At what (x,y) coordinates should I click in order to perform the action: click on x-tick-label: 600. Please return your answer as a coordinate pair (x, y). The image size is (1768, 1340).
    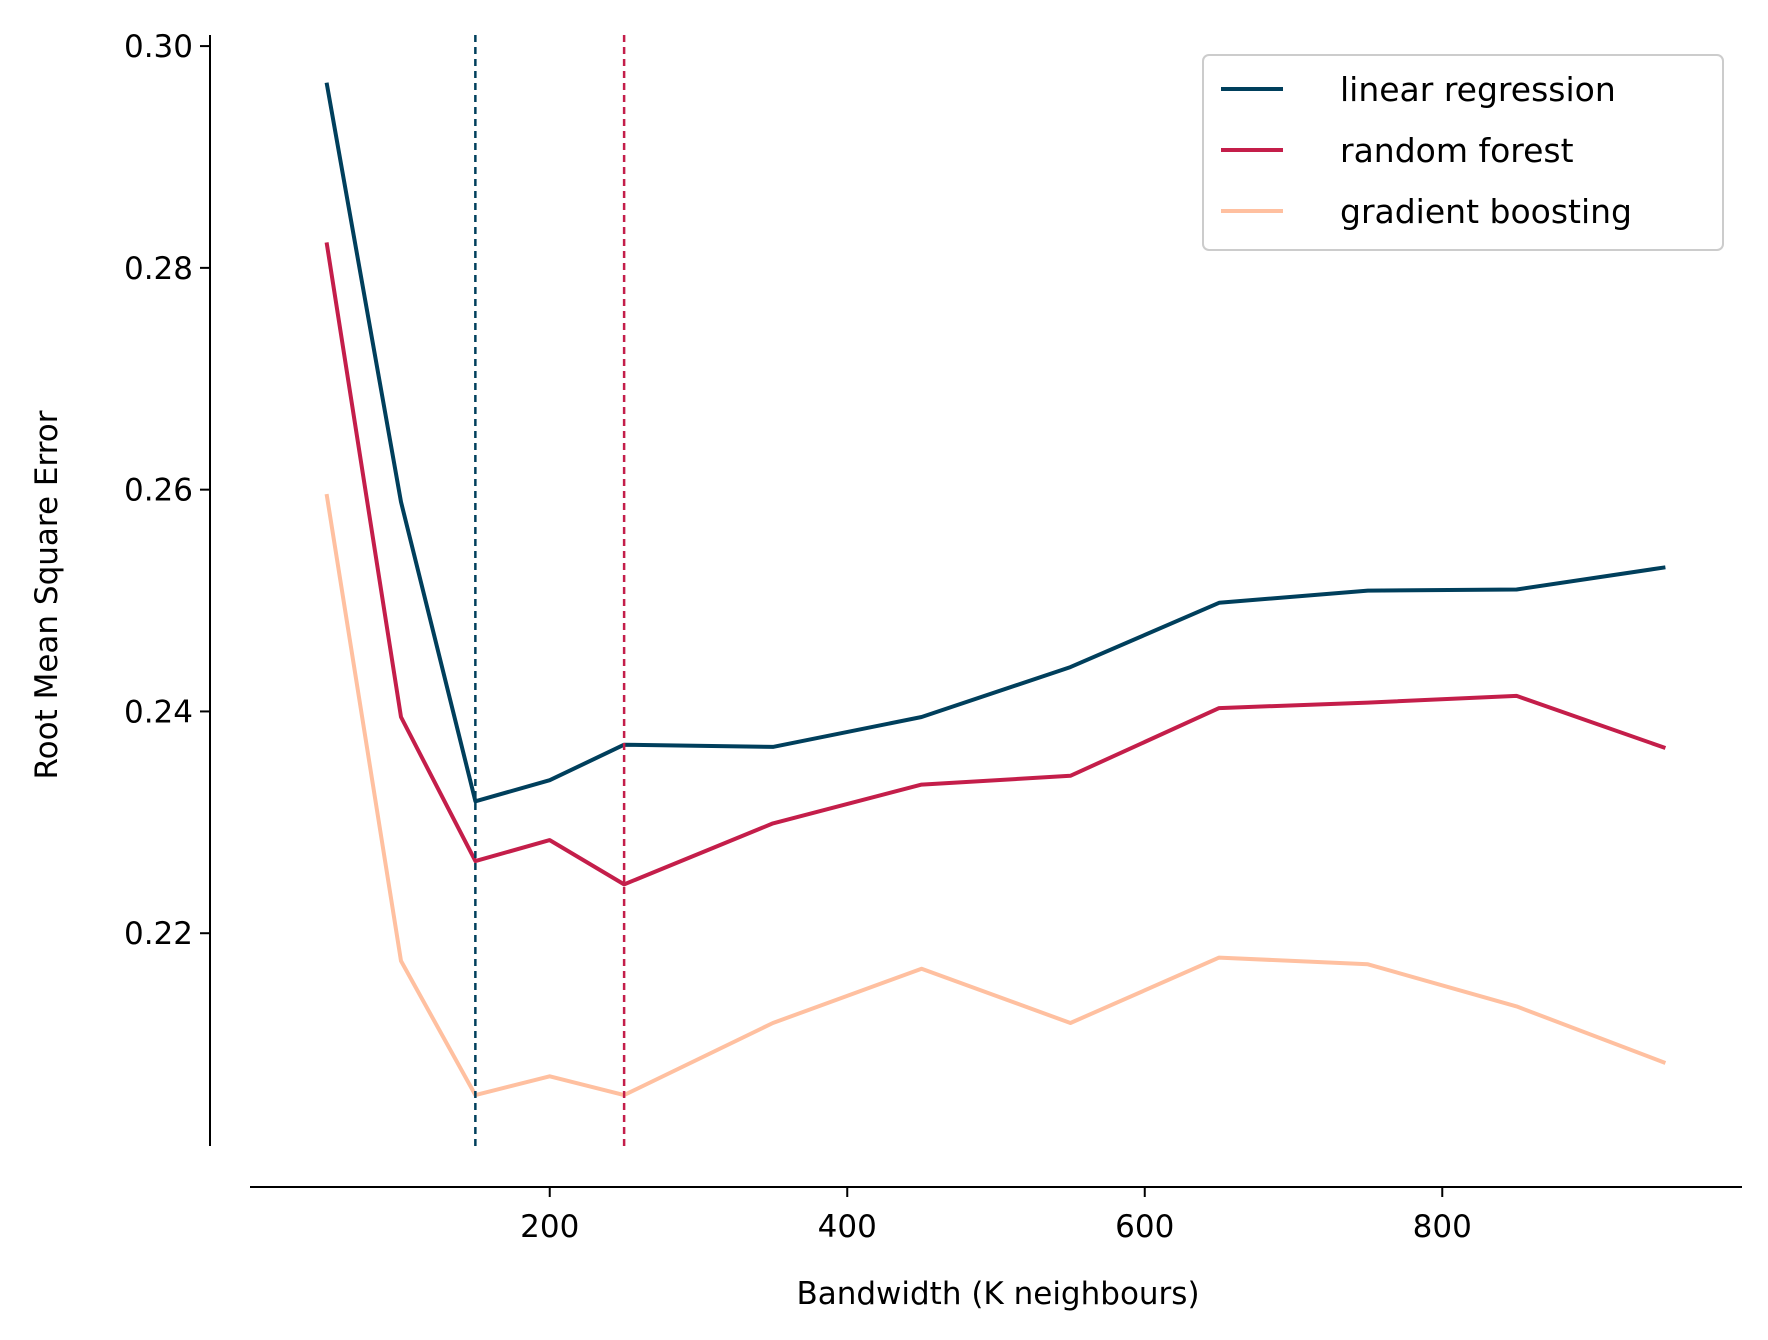
    Looking at the image, I should click on (1144, 1227).